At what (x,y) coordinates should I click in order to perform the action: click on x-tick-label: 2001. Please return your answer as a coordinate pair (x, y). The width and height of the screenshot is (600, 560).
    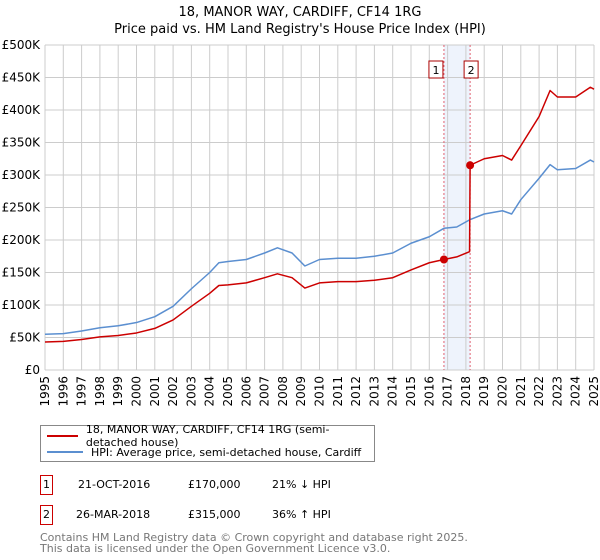
    Looking at the image, I should click on (155, 391).